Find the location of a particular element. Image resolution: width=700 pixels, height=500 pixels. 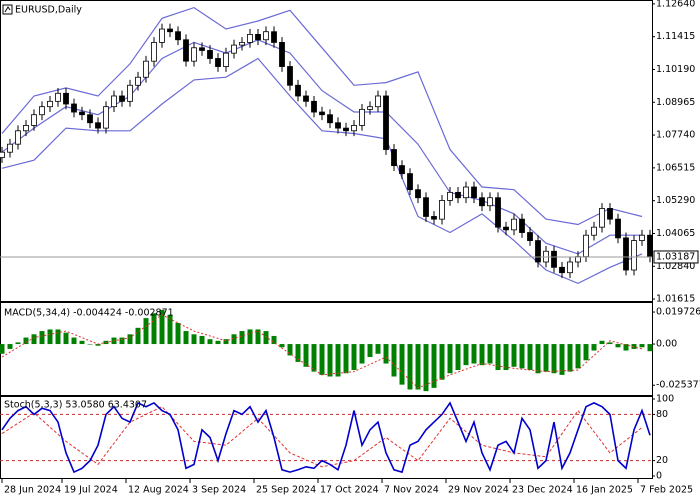

stoch-title: Stoch(5,3,3) 53.0580 63.4307 is located at coordinates (75, 405).